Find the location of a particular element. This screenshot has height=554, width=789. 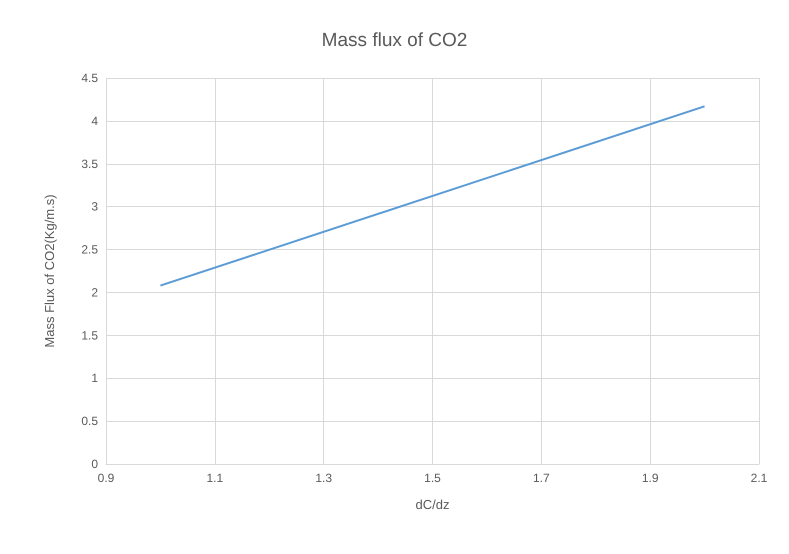

x-axis-title: dC/dz is located at coordinates (433, 504).